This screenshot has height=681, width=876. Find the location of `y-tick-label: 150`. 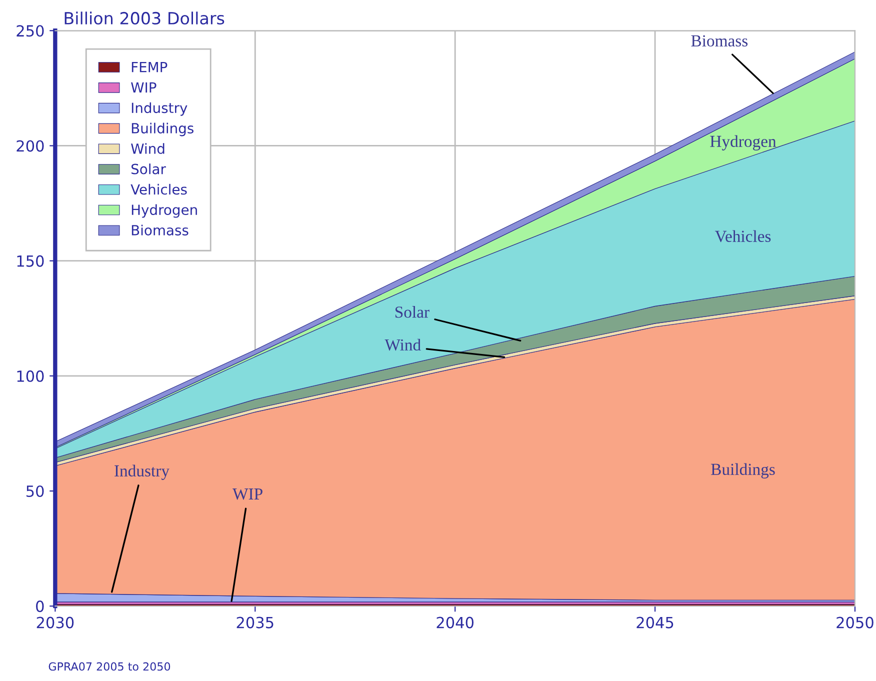

y-tick-label: 150 is located at coordinates (30, 261).